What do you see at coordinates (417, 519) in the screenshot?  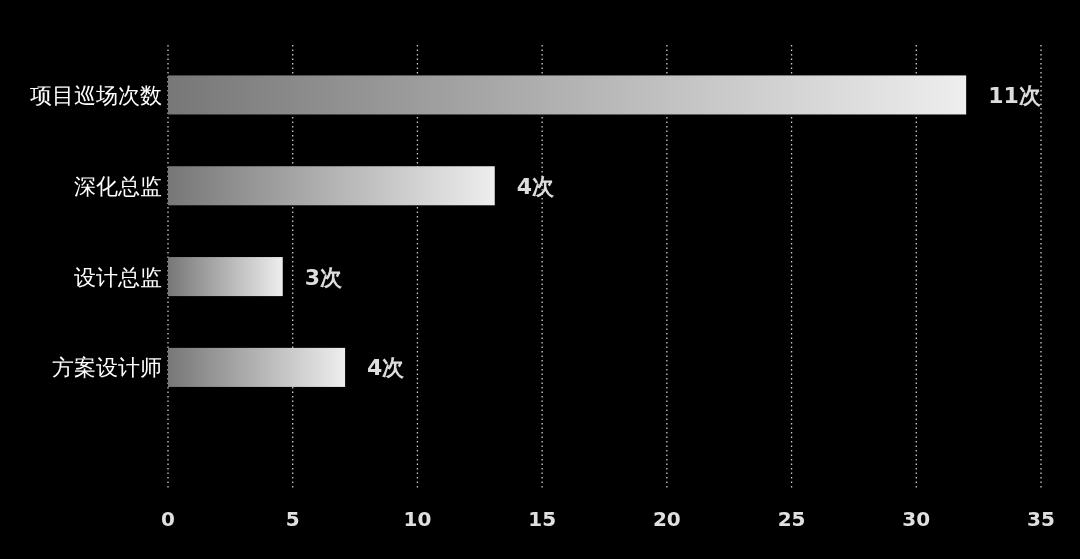 I see `x-tick-label: 10` at bounding box center [417, 519].